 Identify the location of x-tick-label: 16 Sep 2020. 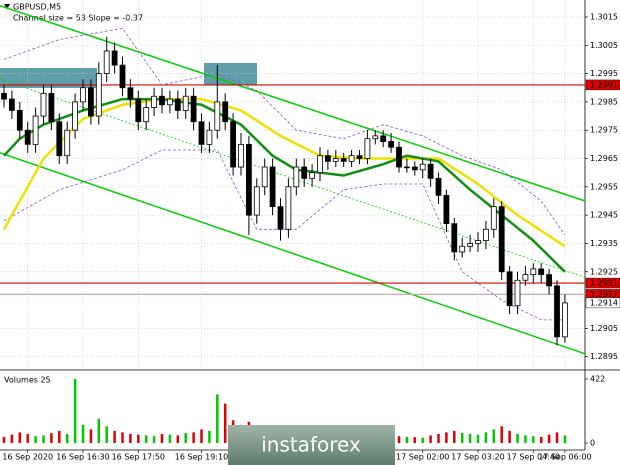
(27, 457).